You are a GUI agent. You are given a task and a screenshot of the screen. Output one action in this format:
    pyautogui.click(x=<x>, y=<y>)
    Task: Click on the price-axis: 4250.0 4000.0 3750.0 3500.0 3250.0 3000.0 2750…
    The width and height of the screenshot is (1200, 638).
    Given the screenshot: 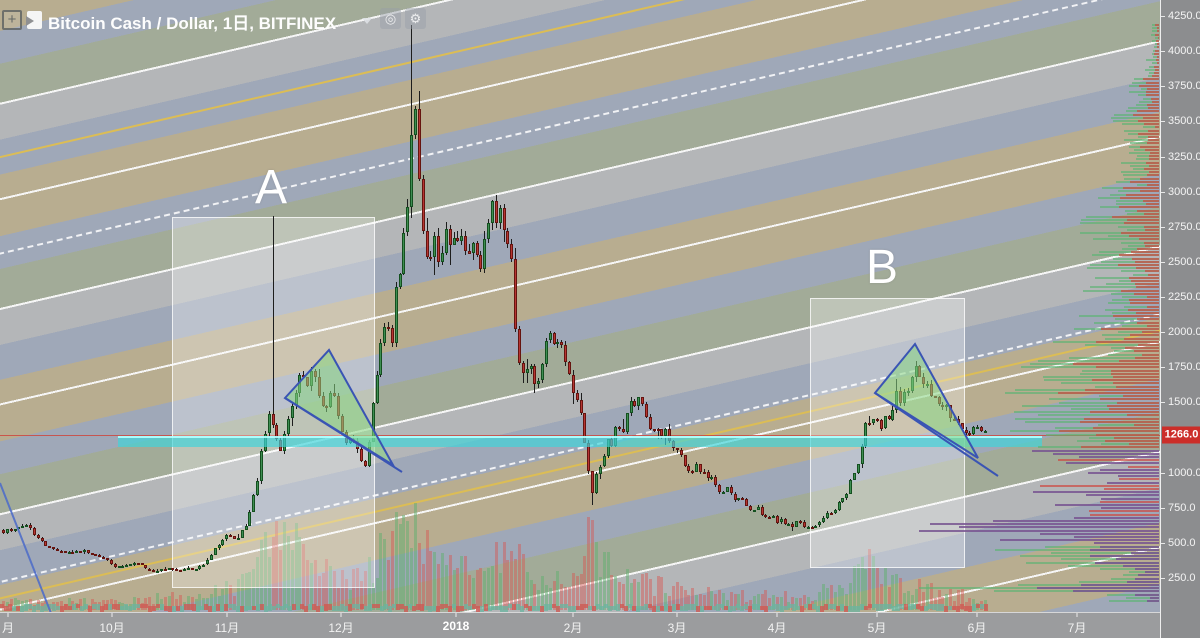 What is the action you would take?
    pyautogui.click(x=1180, y=319)
    